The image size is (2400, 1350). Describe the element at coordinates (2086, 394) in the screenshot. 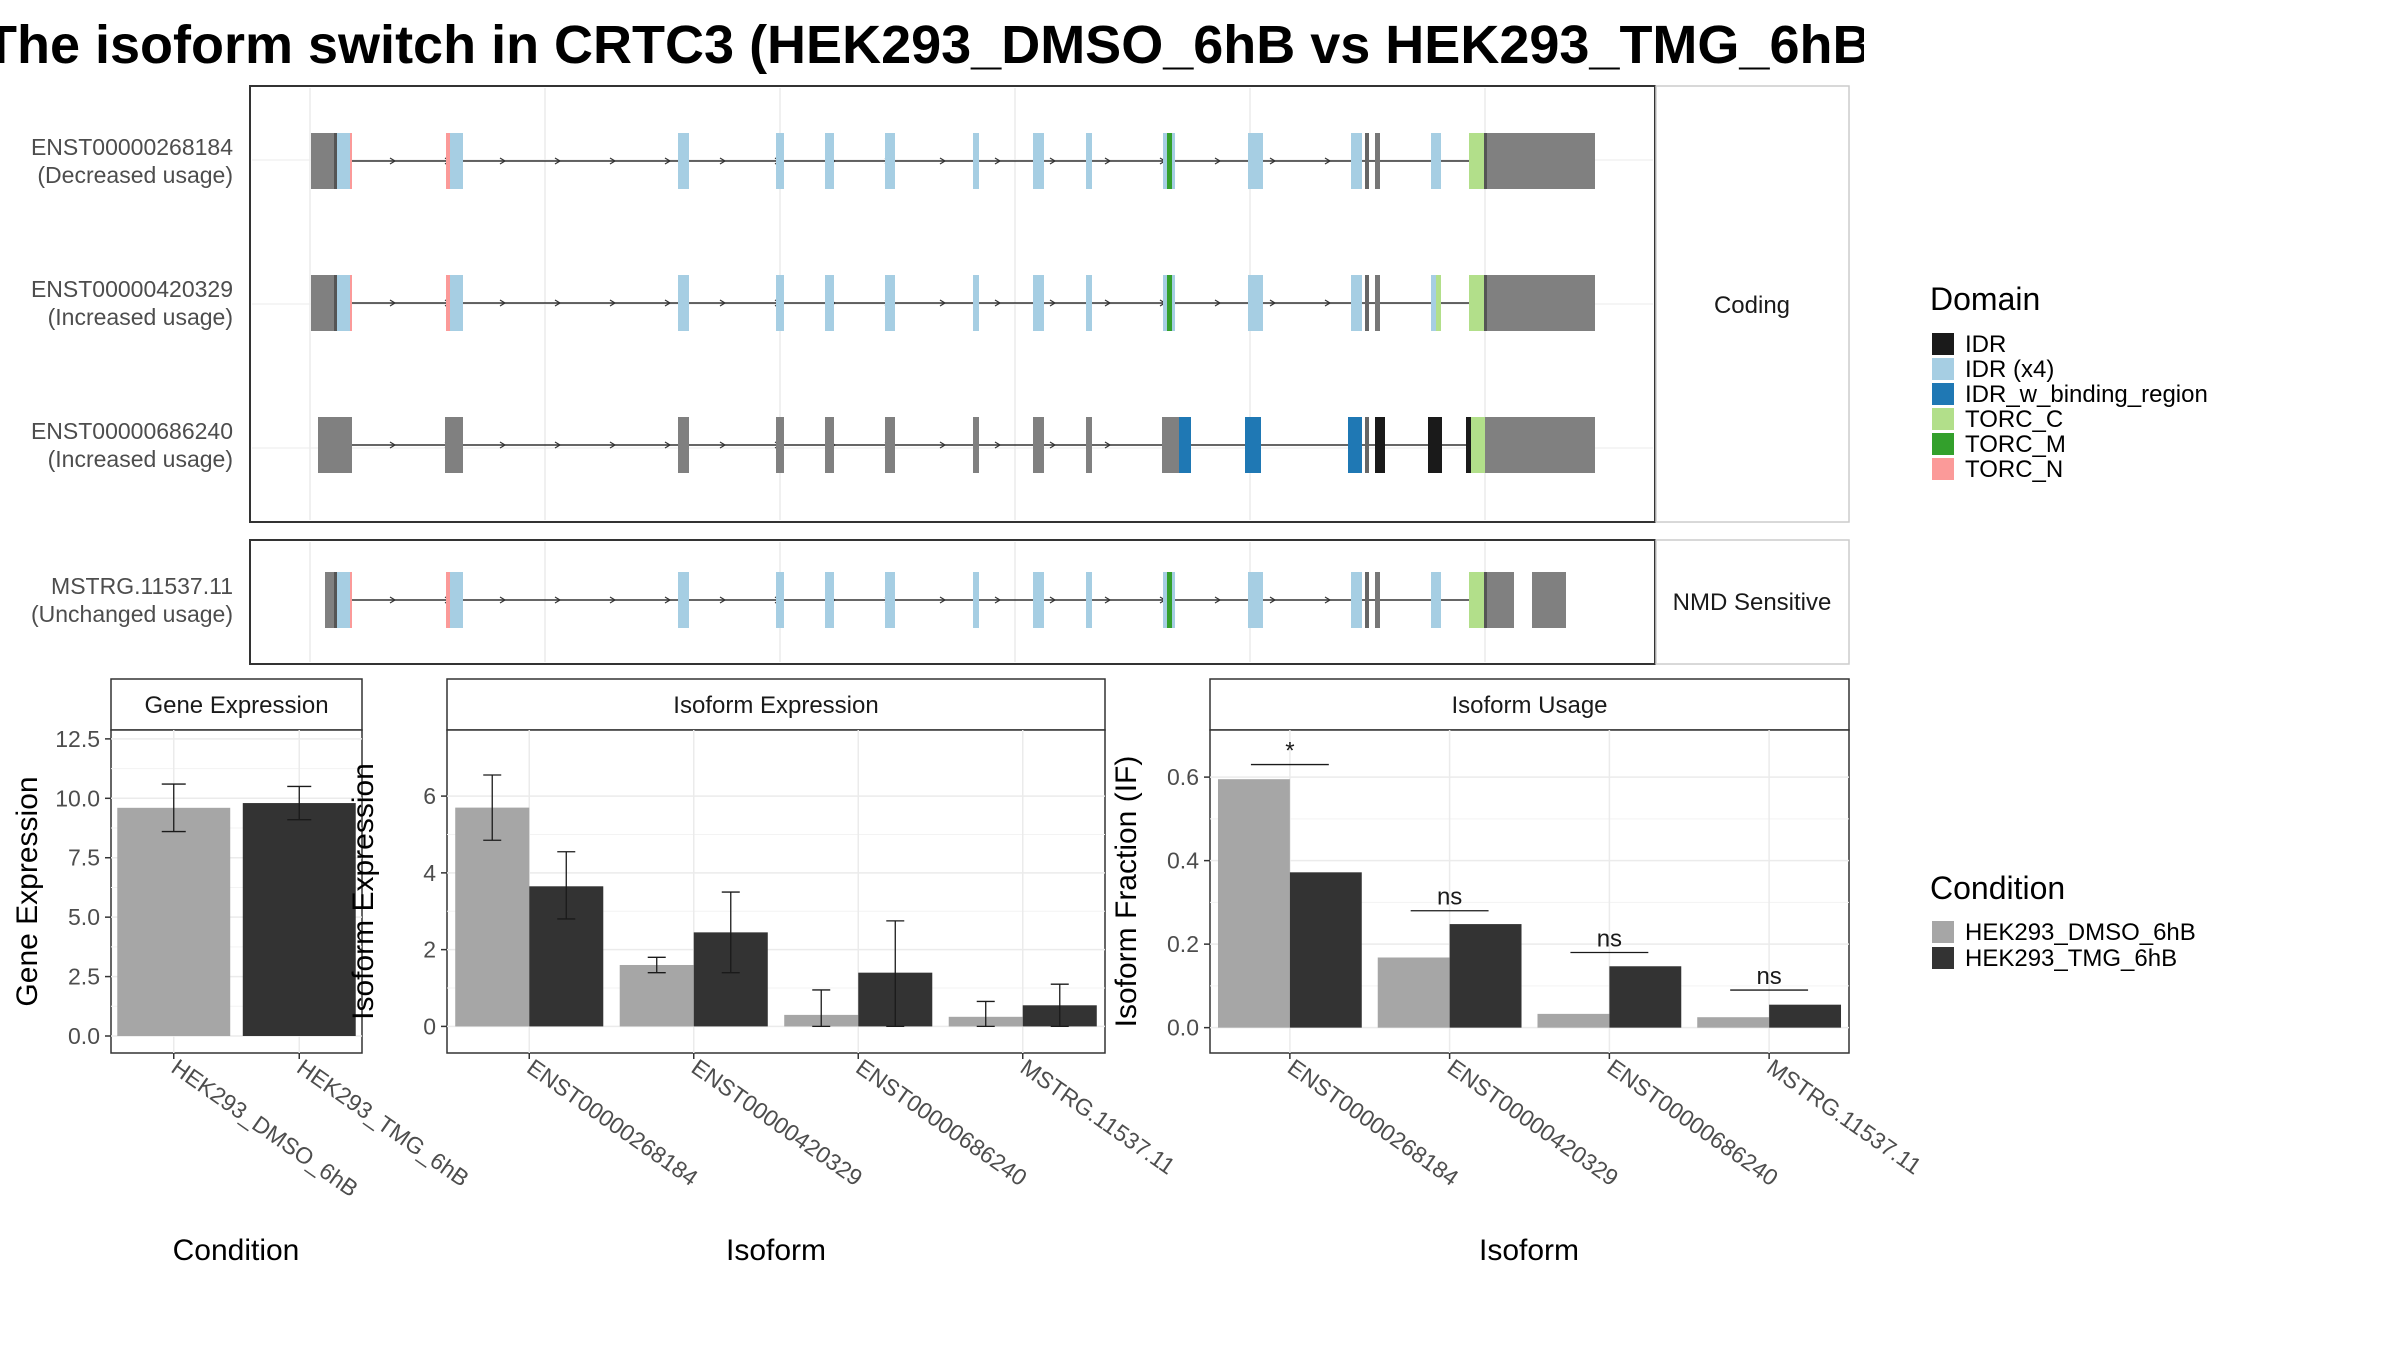

I see `legend-label: IDR_w_binding_region` at that location.